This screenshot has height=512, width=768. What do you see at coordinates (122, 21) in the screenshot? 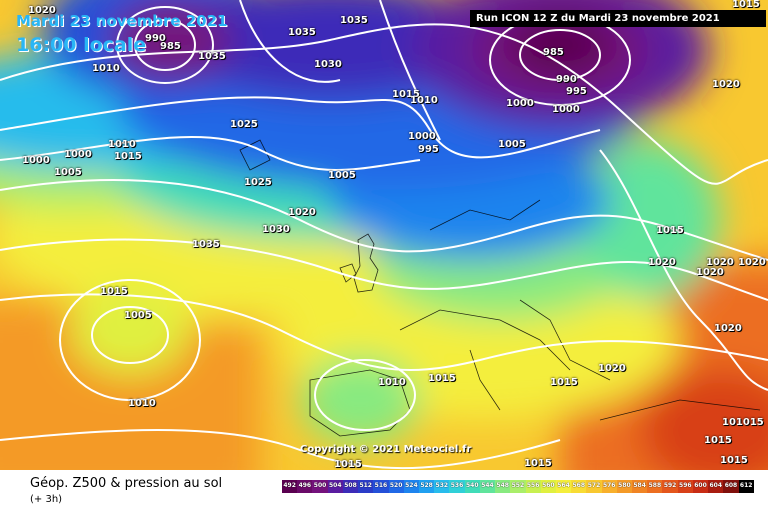
I see `date-label: Mardi 23 novembre 2021` at bounding box center [122, 21].